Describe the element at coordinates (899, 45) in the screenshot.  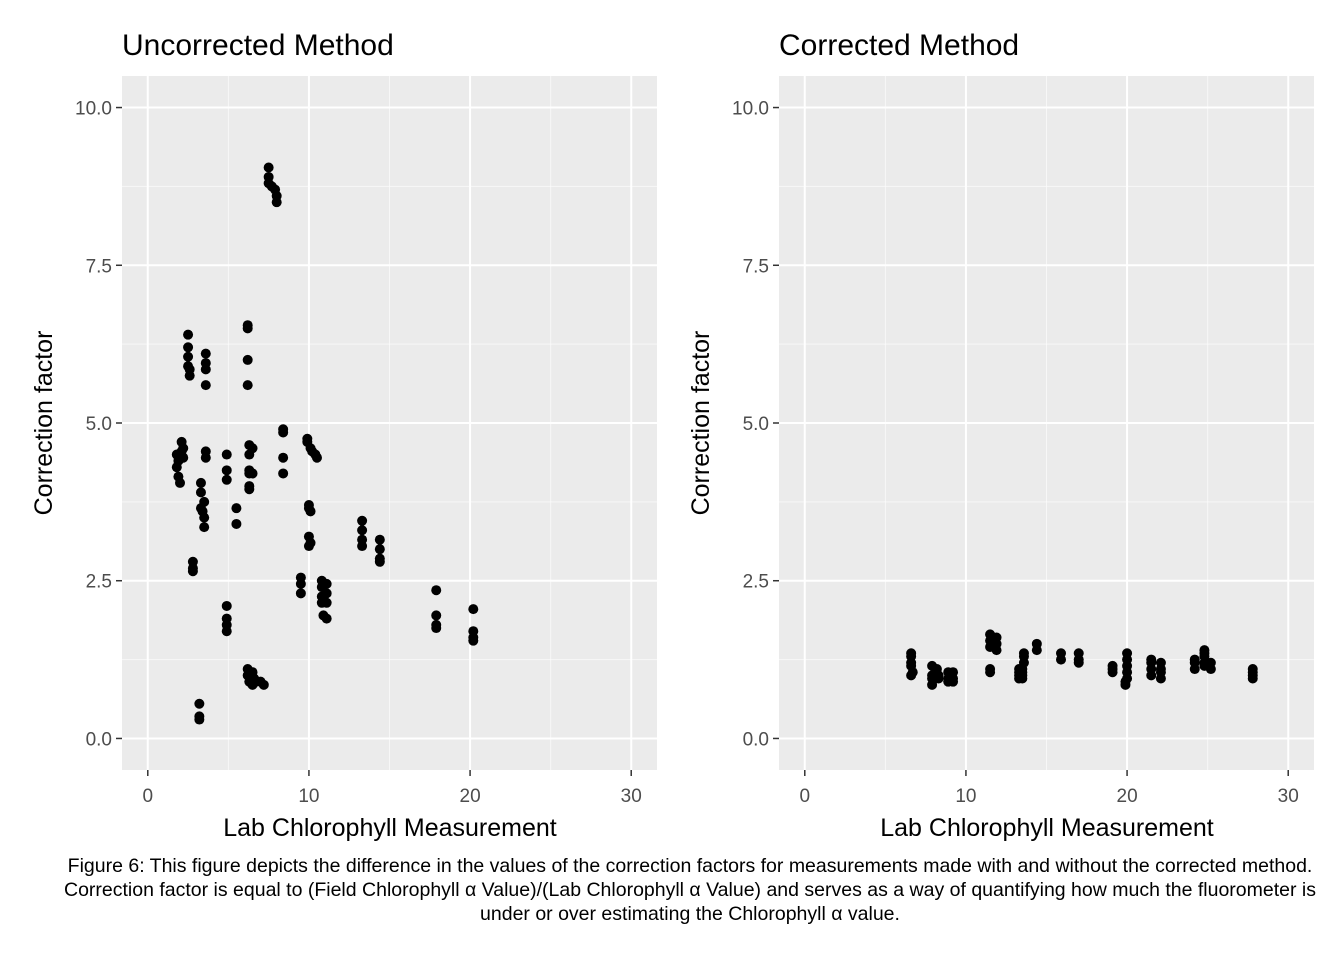
I see `panel-title: Corrected Method` at that location.